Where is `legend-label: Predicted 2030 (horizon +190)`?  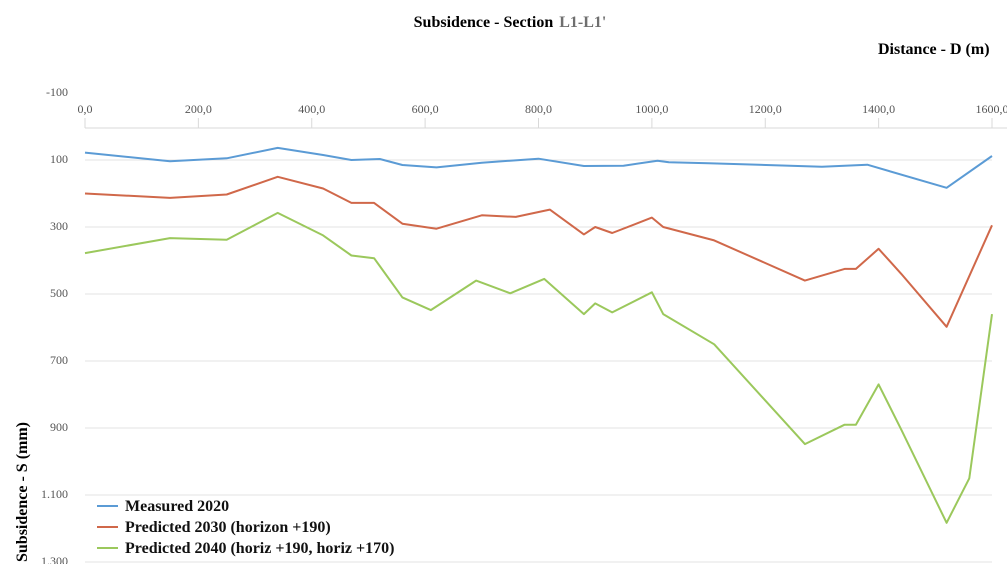 legend-label: Predicted 2030 (horizon +190) is located at coordinates (228, 527).